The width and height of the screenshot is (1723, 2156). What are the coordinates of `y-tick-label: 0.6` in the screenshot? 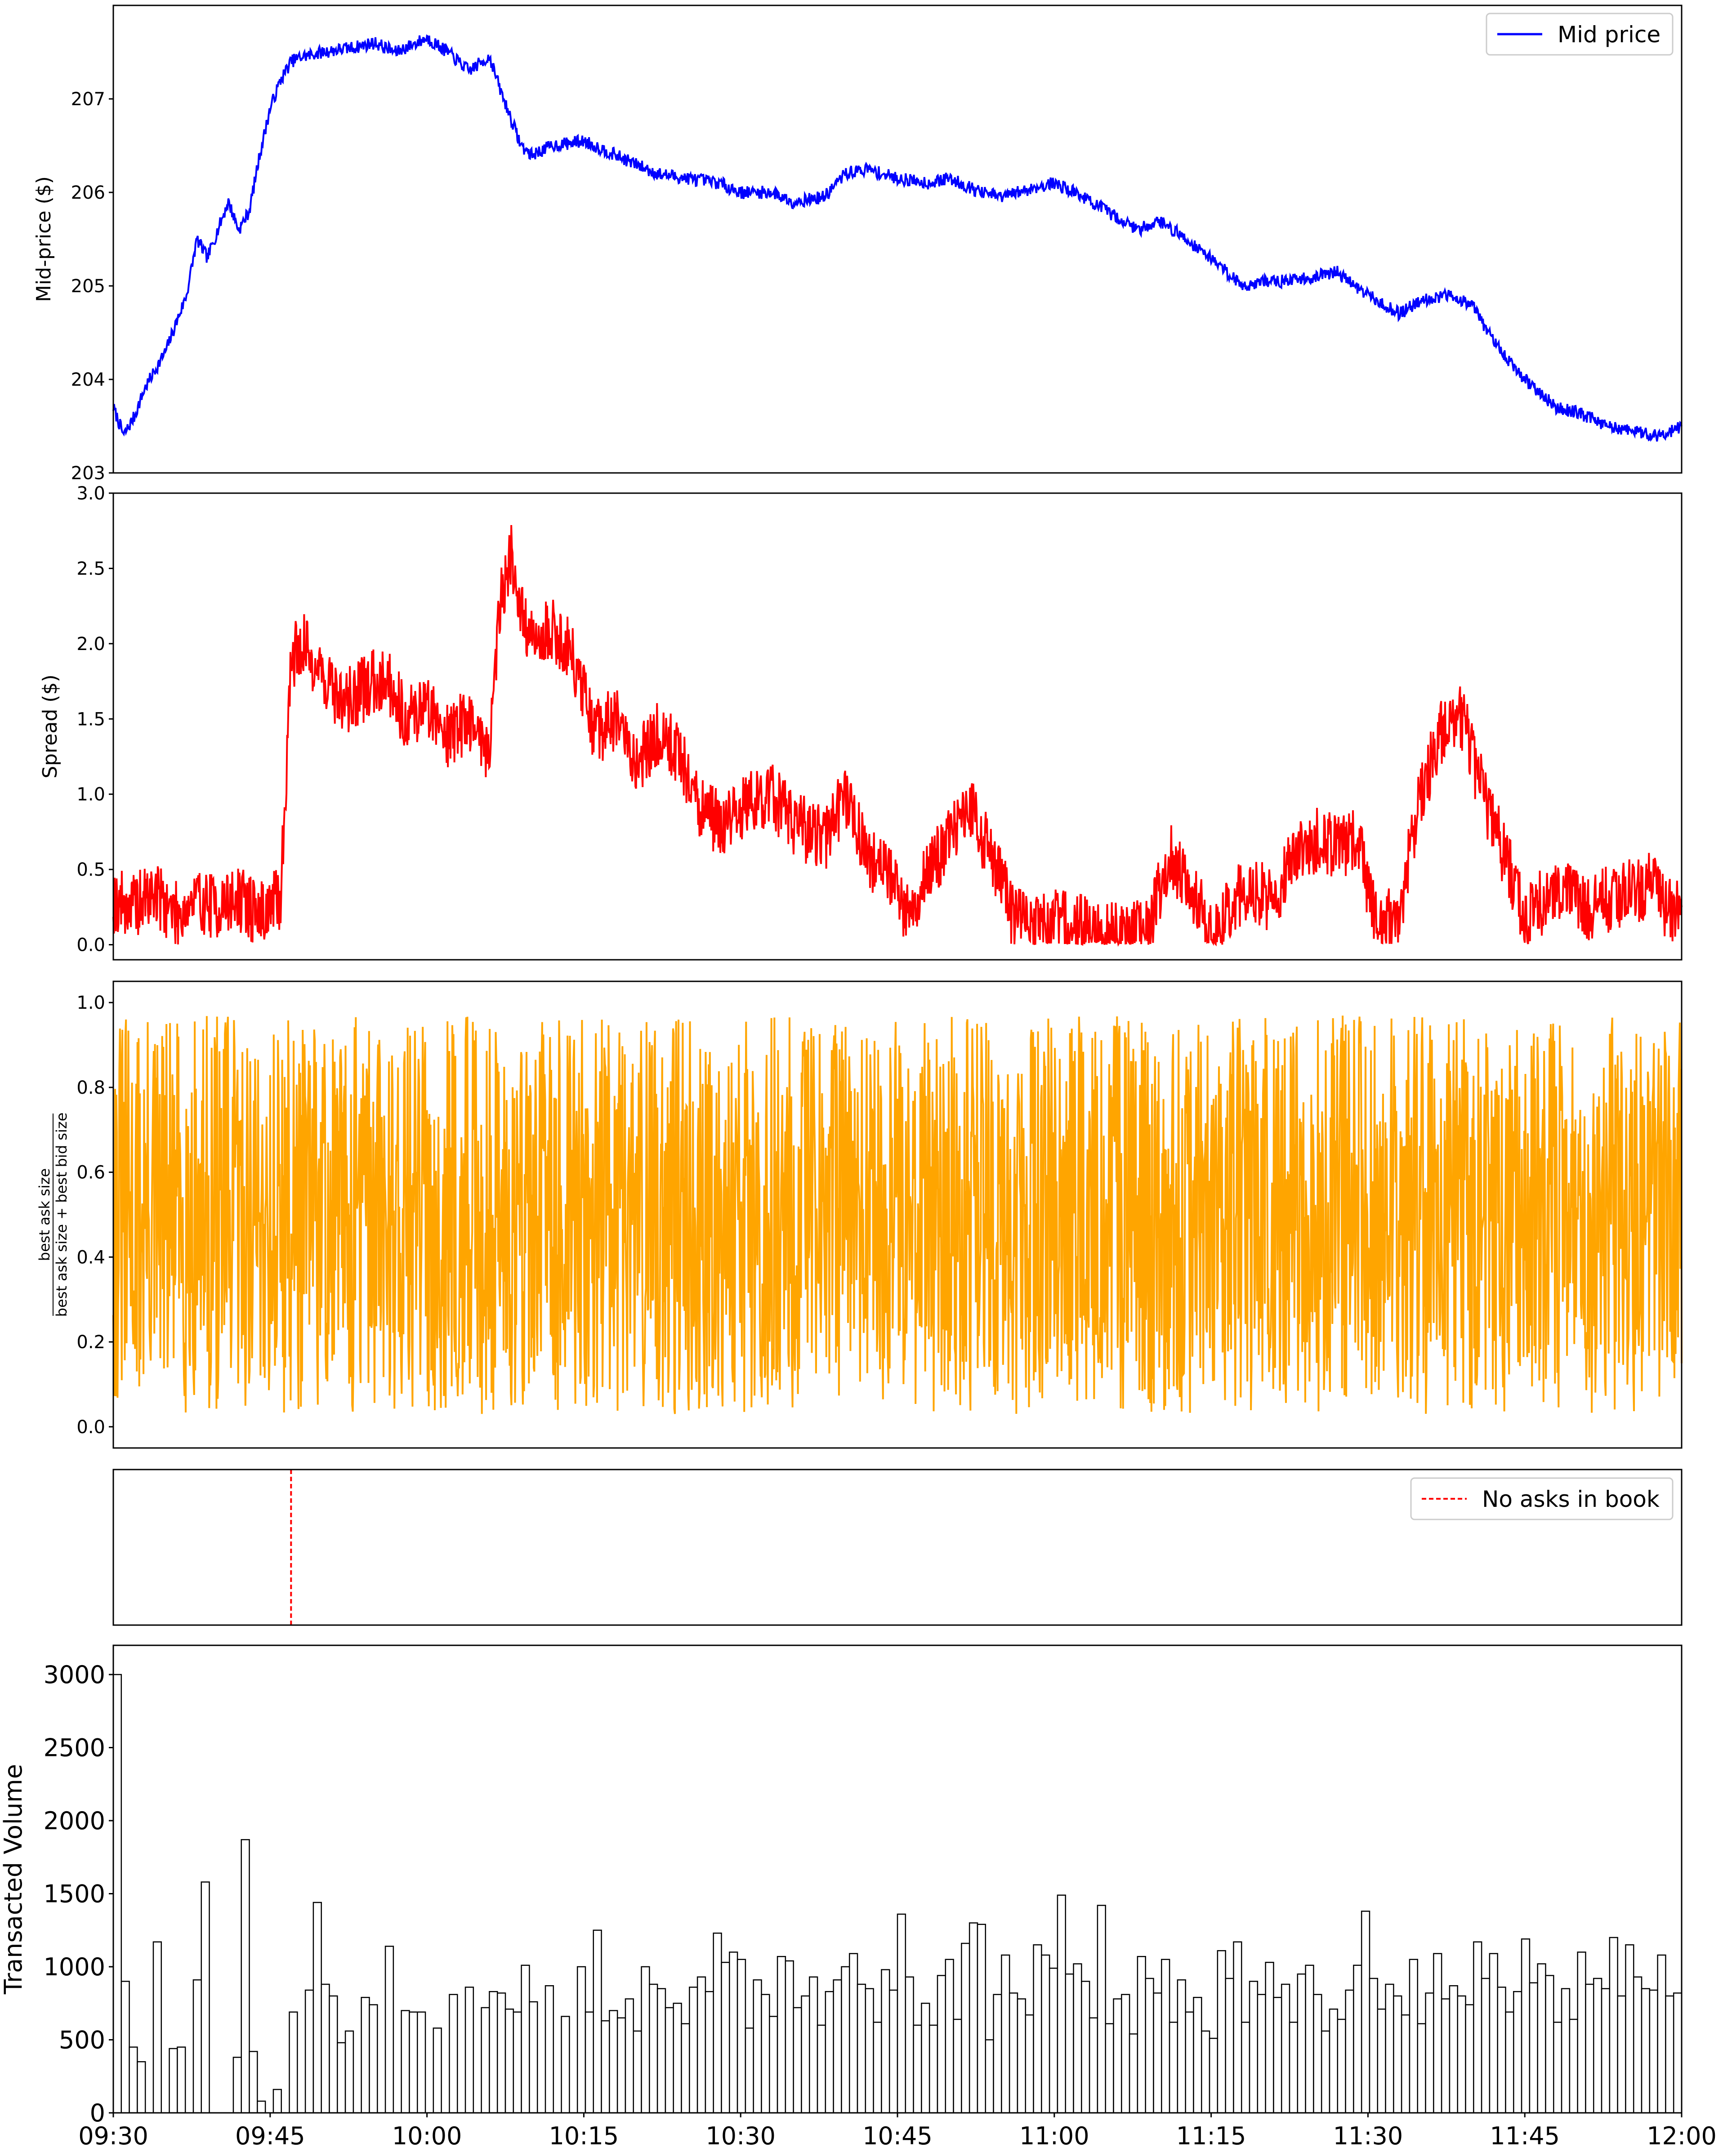 It's located at (90, 1173).